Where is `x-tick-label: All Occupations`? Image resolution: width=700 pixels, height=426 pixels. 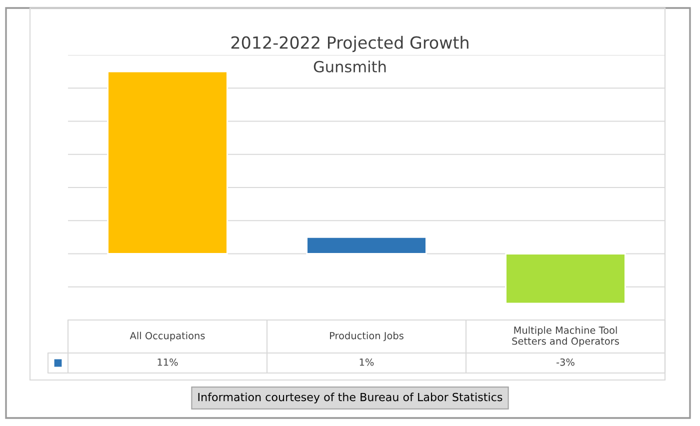
x-tick-label: All Occupations is located at coordinates (167, 337).